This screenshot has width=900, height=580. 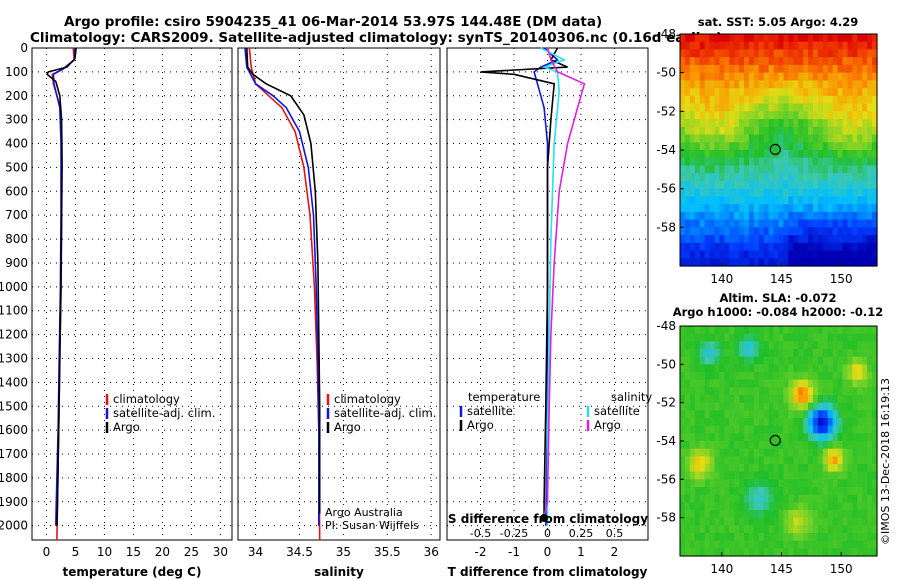 I want to click on sst_map-y-tick-label: -58, so click(x=666, y=227).